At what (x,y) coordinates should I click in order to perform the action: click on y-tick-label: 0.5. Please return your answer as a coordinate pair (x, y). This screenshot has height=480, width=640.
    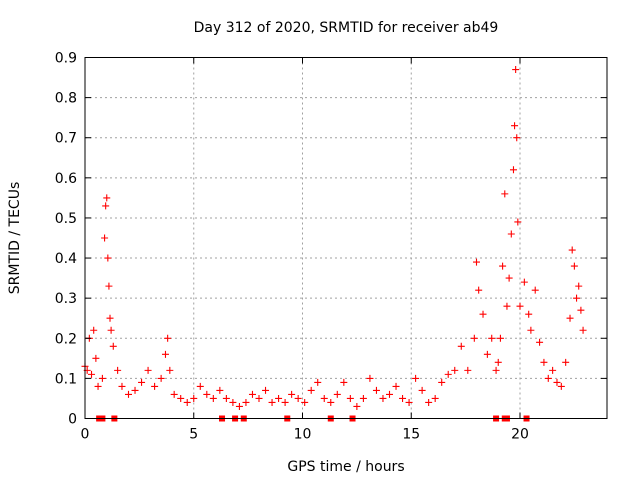
    Looking at the image, I should click on (66, 219).